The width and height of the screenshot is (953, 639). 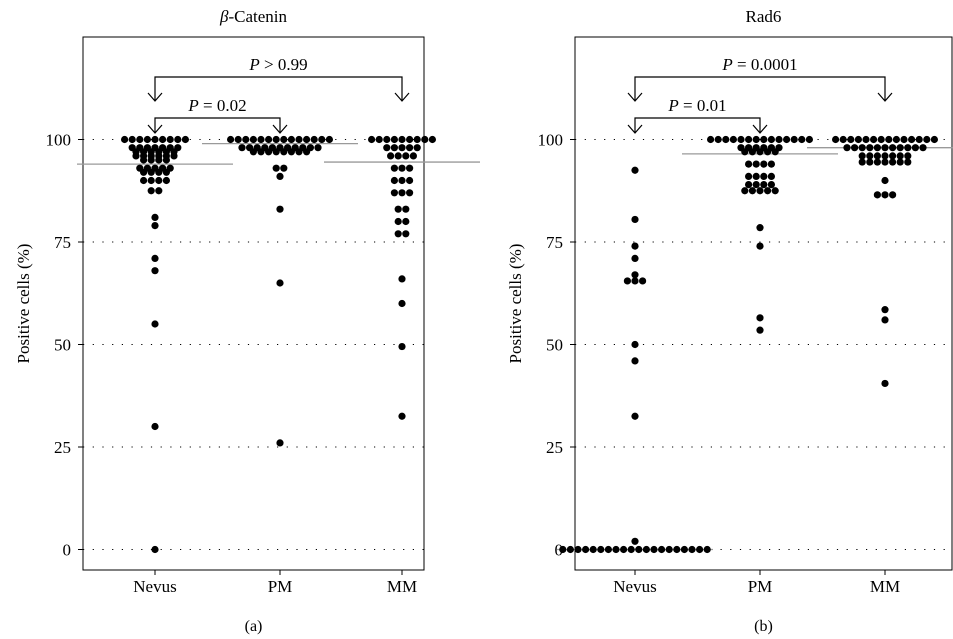 What do you see at coordinates (253, 64) in the screenshot?
I see `p-symbol: P` at bounding box center [253, 64].